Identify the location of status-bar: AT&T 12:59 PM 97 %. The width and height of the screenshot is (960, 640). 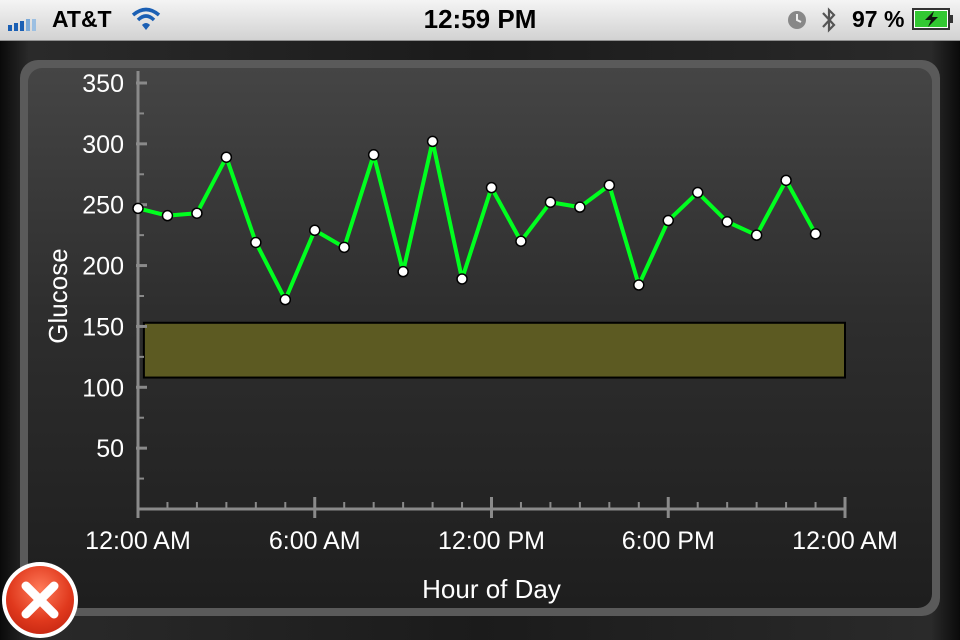
(480, 20).